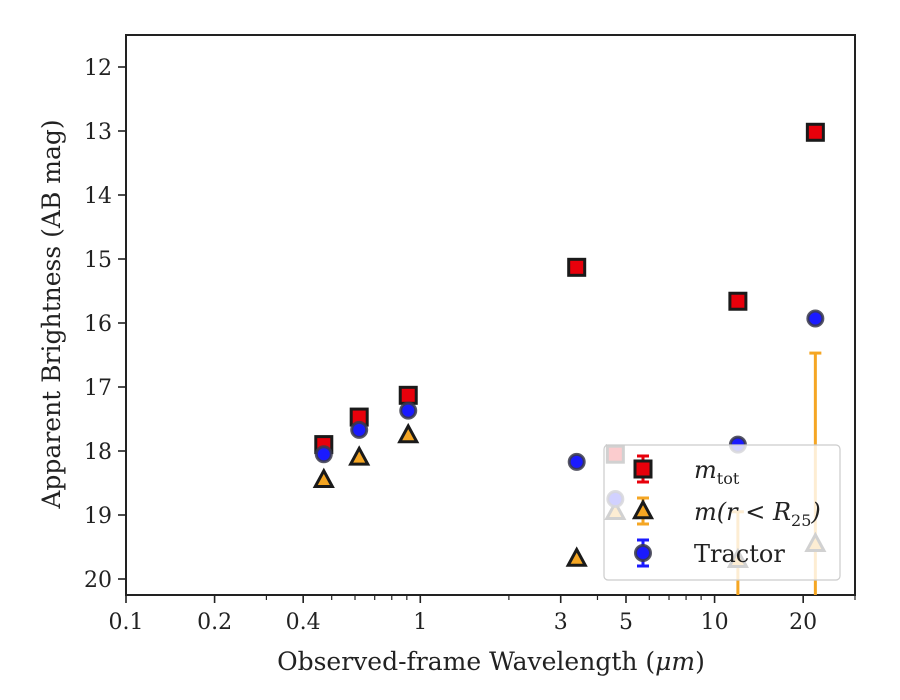 This screenshot has width=900, height=700. Describe the element at coordinates (626, 622) in the screenshot. I see `x-tick-label: 5` at that location.